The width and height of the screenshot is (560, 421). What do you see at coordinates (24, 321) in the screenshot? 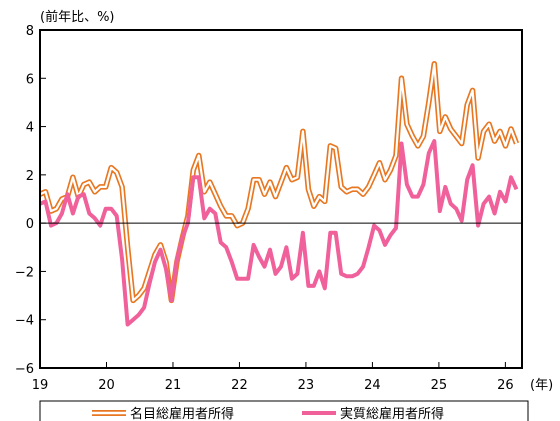
I see `y-tick-label: −4` at bounding box center [24, 321].